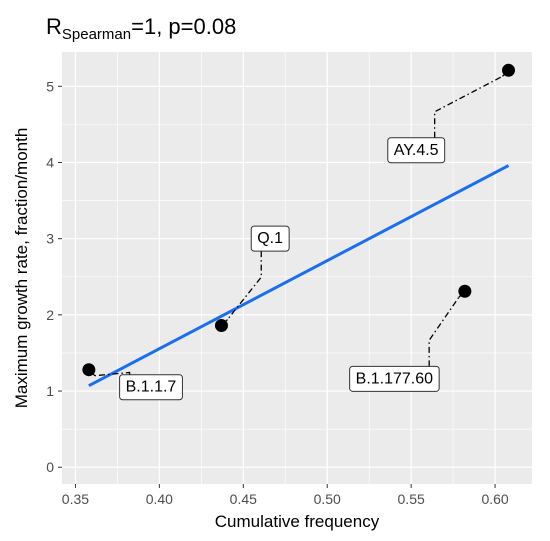 The image size is (550, 541). What do you see at coordinates (50, 315) in the screenshot?
I see `y-tick-label: 2` at bounding box center [50, 315].